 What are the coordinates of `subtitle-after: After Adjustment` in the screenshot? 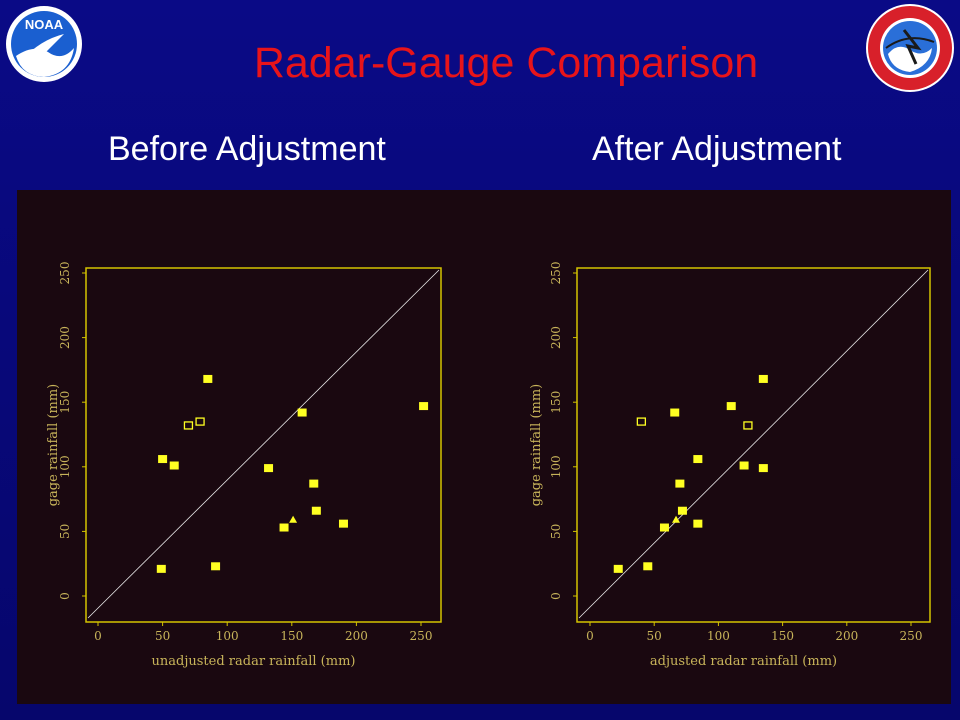 It's located at (717, 149).